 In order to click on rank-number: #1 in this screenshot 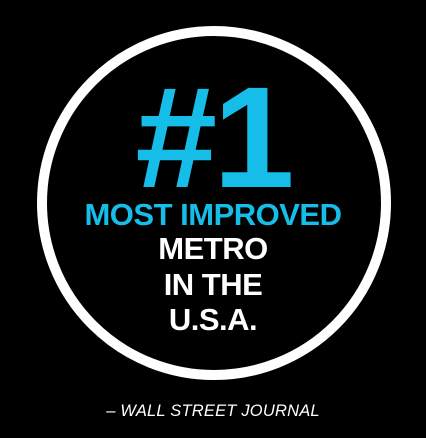, I will do `click(214, 137)`.